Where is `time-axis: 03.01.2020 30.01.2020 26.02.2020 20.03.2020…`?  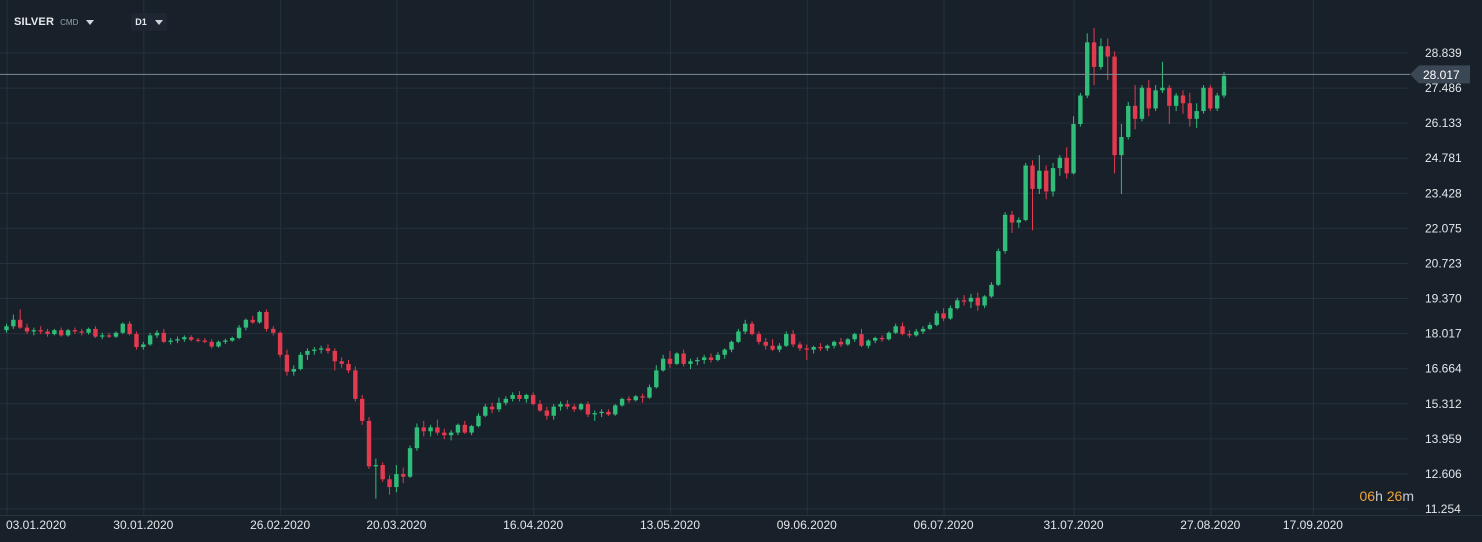
time-axis: 03.01.2020 30.01.2020 26.02.2020 20.03.2020… is located at coordinates (674, 525).